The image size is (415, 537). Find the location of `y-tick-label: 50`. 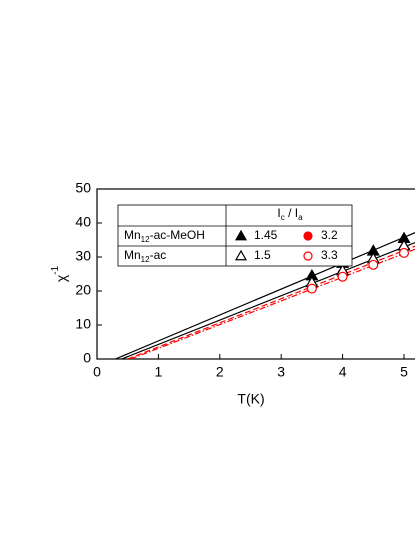

y-tick-label: 50 is located at coordinates (83, 188).